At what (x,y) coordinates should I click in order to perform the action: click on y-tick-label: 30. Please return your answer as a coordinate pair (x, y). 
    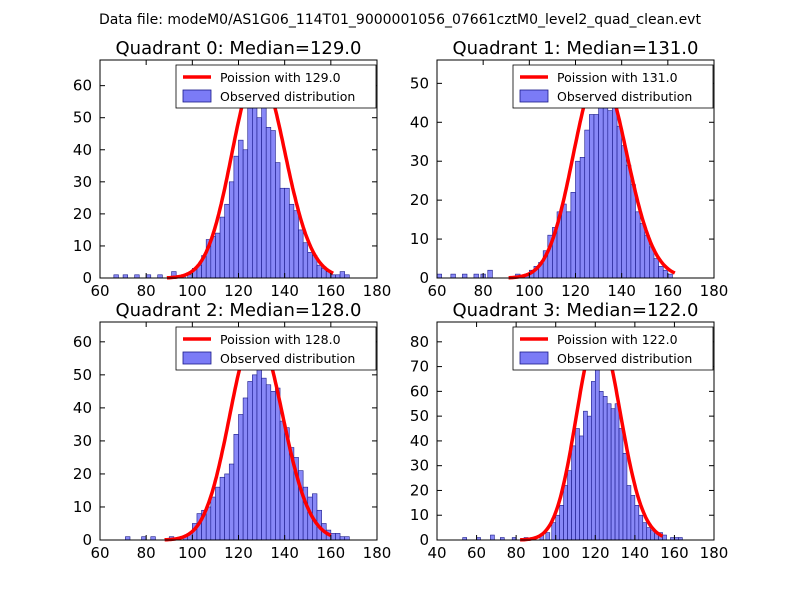
    Looking at the image, I should click on (82, 441).